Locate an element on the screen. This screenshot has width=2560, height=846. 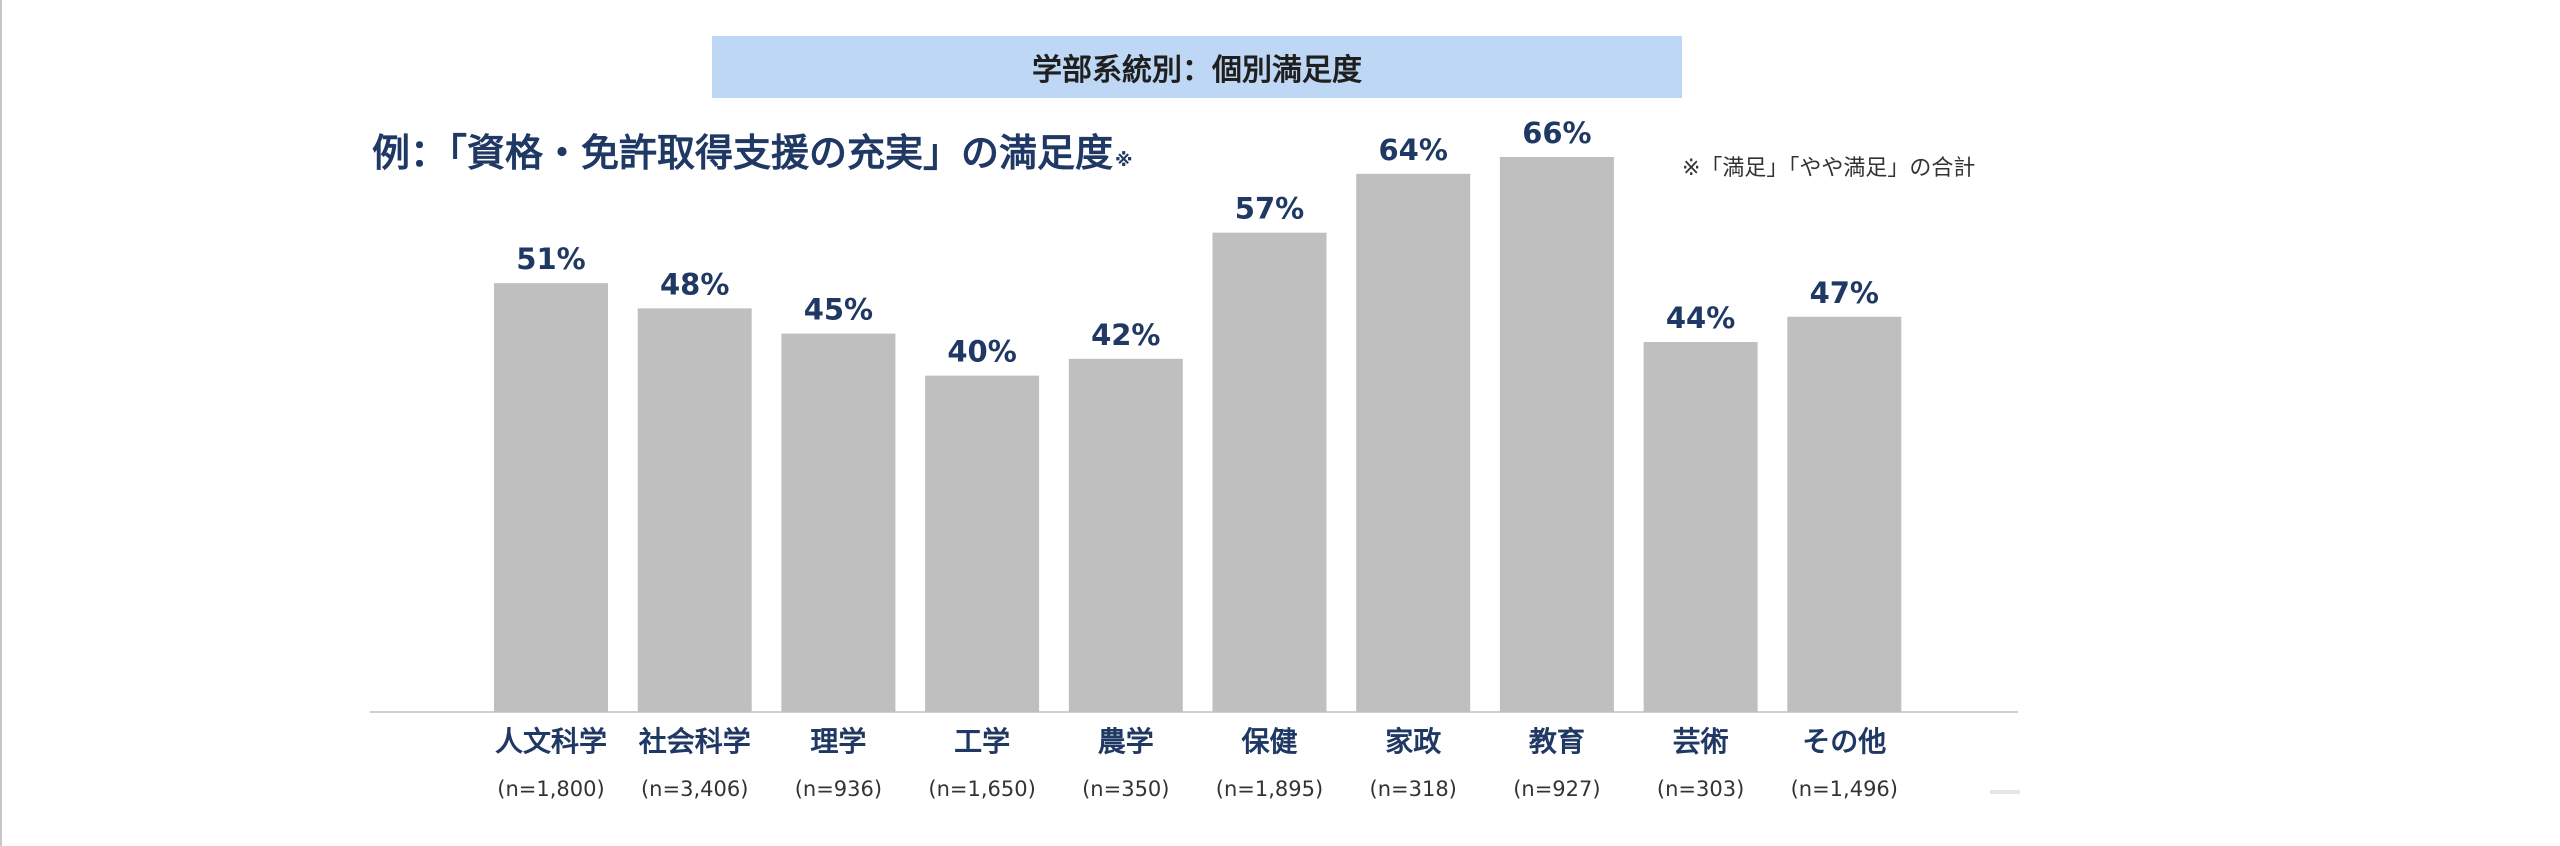
data-label: 57% is located at coordinates (1269, 209).